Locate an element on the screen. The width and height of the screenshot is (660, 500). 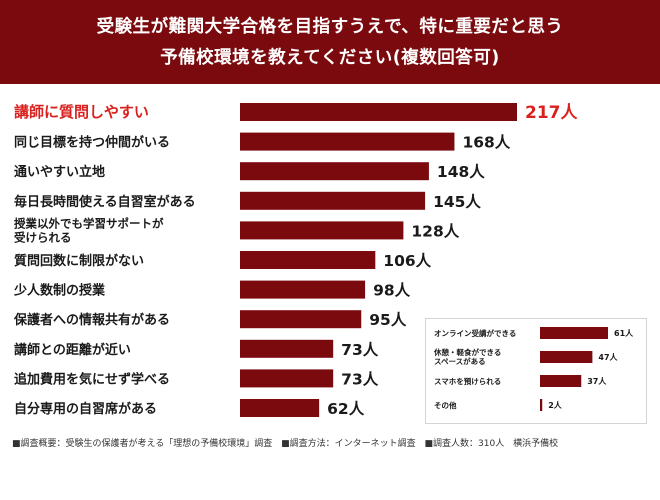
category-label-5: 授業以外でも学習サポートが受けられる is located at coordinates (89, 230).